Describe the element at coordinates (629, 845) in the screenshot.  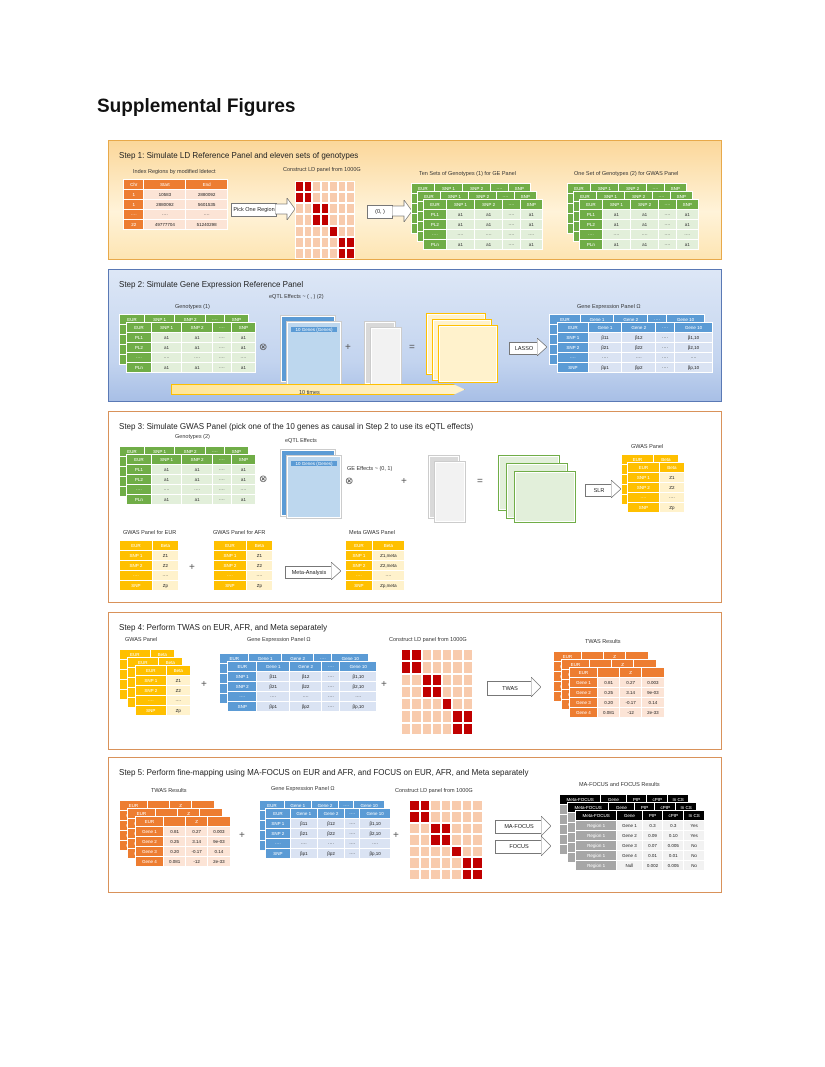
I see `table-cell: Gene 3` at that location.